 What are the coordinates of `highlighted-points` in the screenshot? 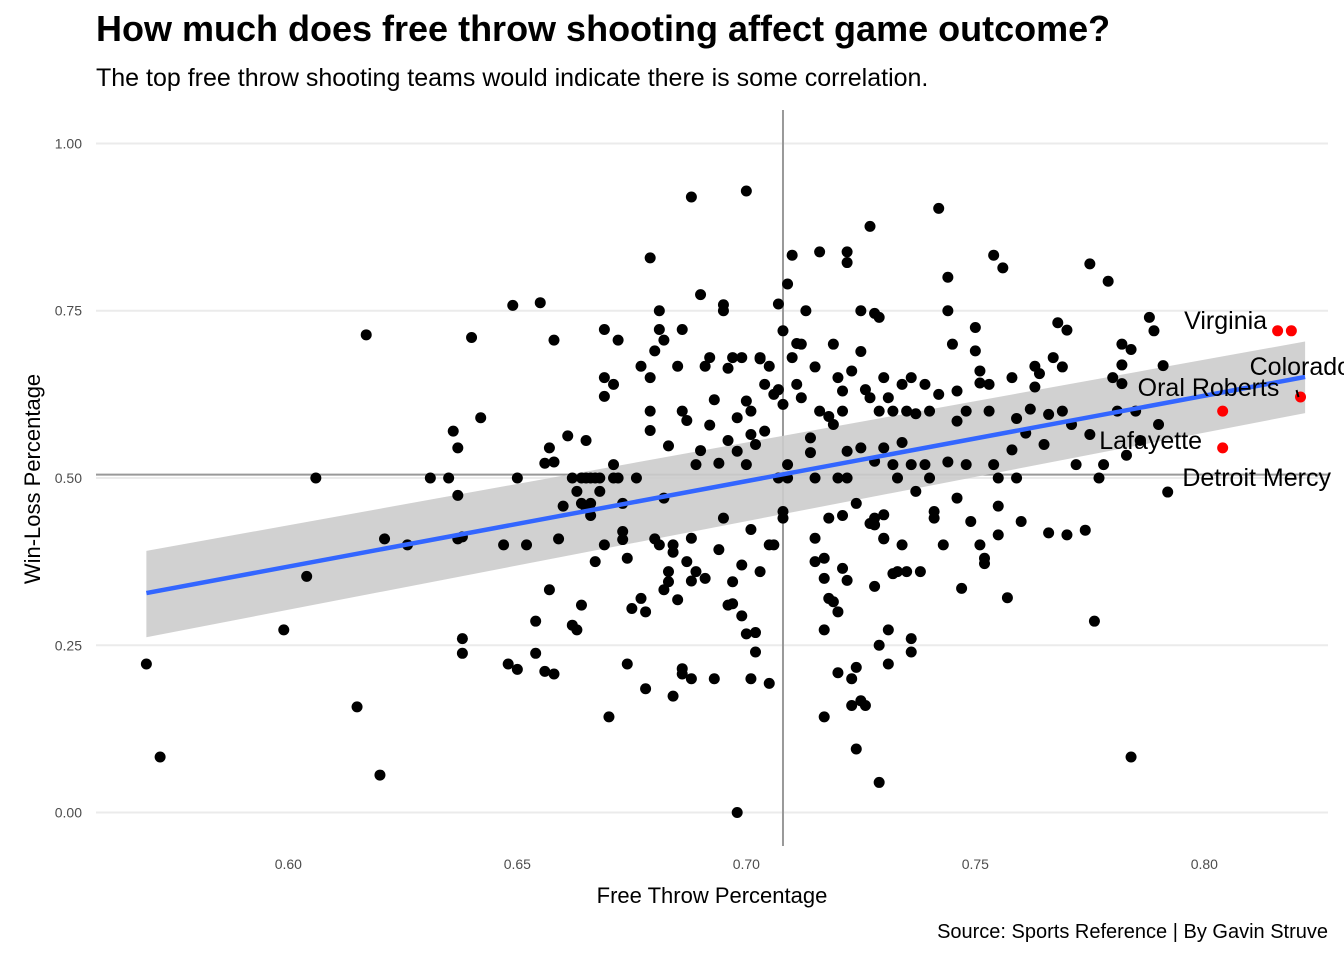 It's located at (1262, 389).